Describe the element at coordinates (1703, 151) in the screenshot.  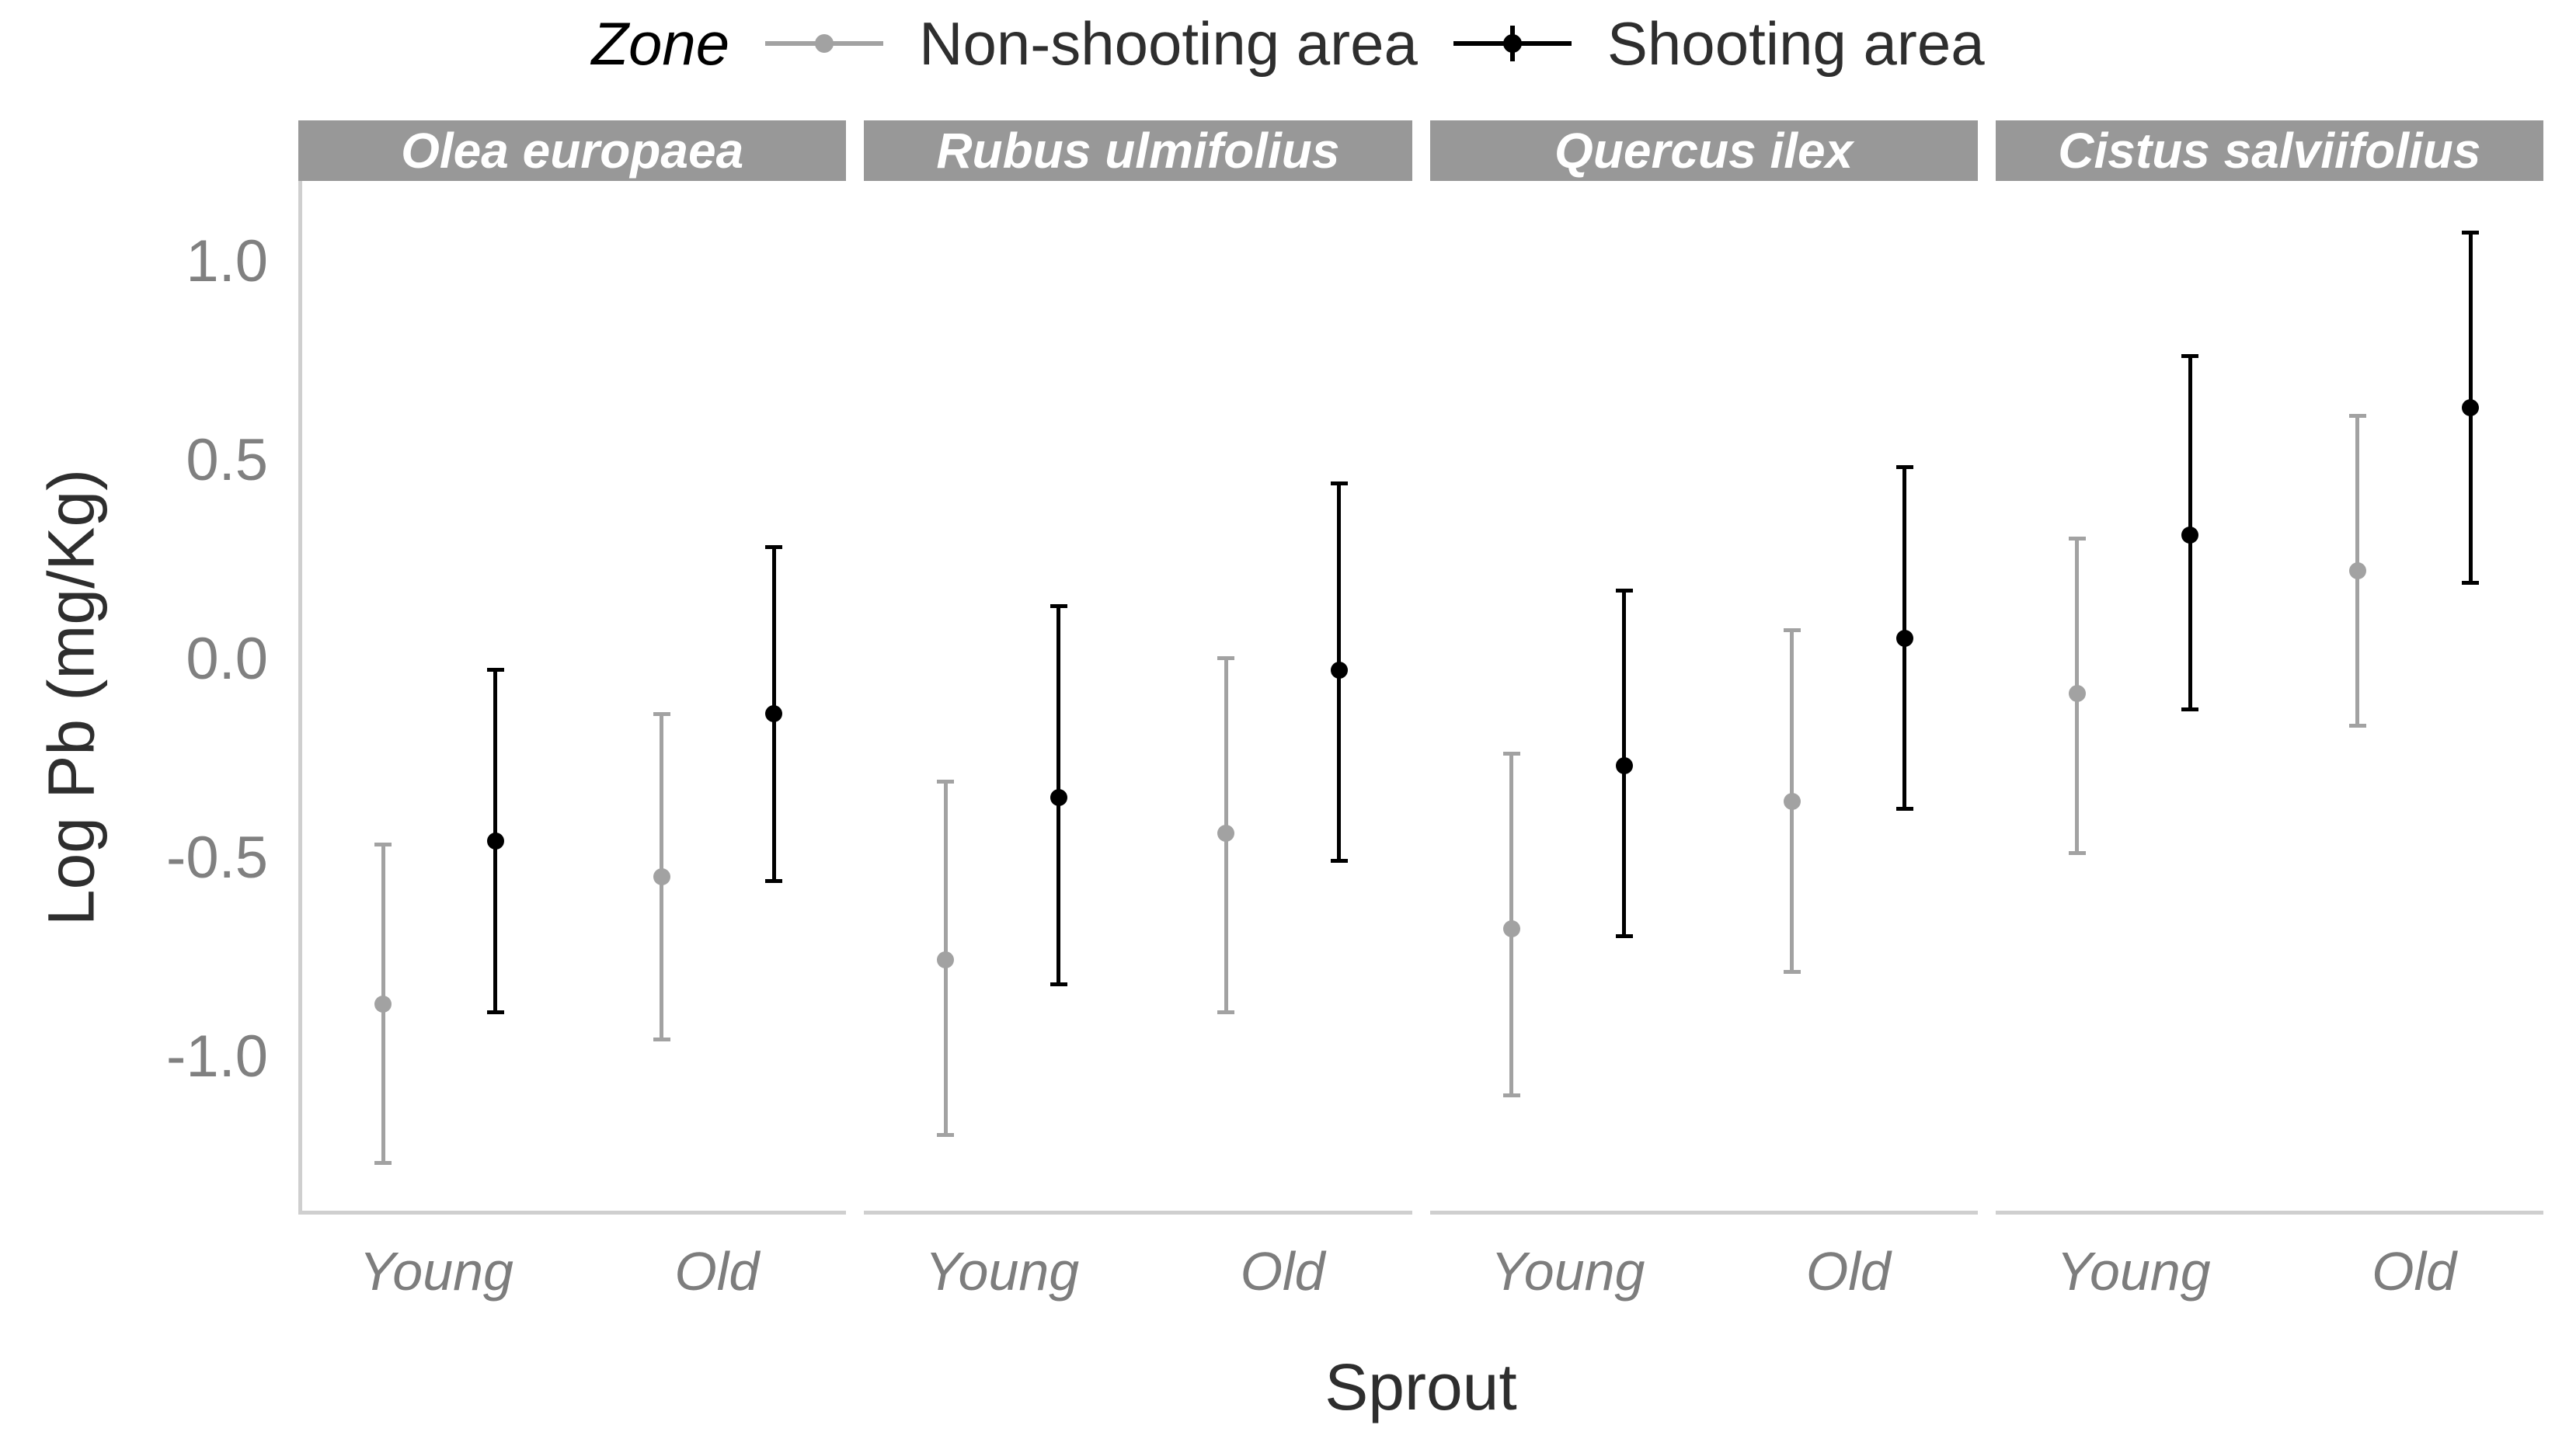
I see `facet-strip-label: Quercus ilex` at that location.